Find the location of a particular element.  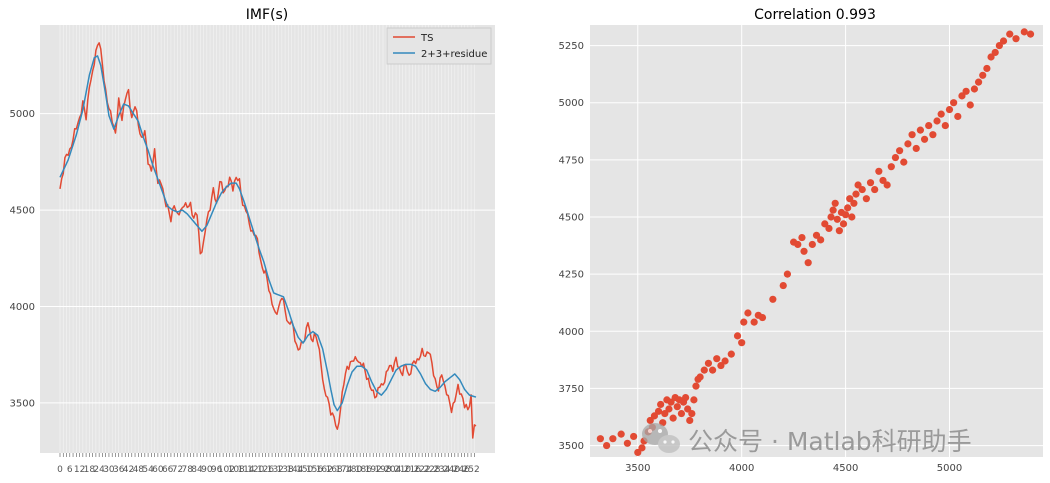

left-x-tick-label: 24 is located at coordinates (99, 470).